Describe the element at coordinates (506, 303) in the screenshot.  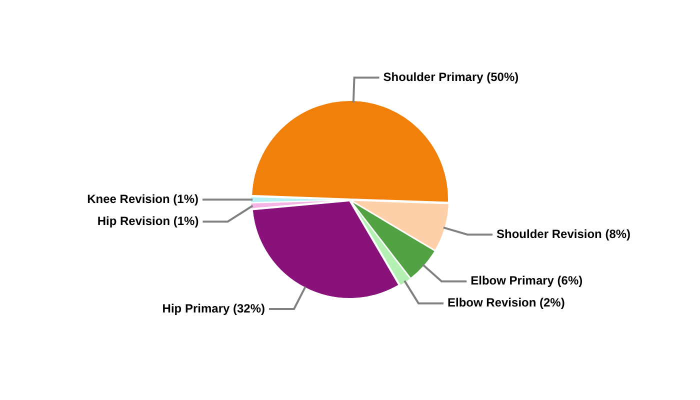
I see `slice-label: Elbow Revision (2%)` at that location.